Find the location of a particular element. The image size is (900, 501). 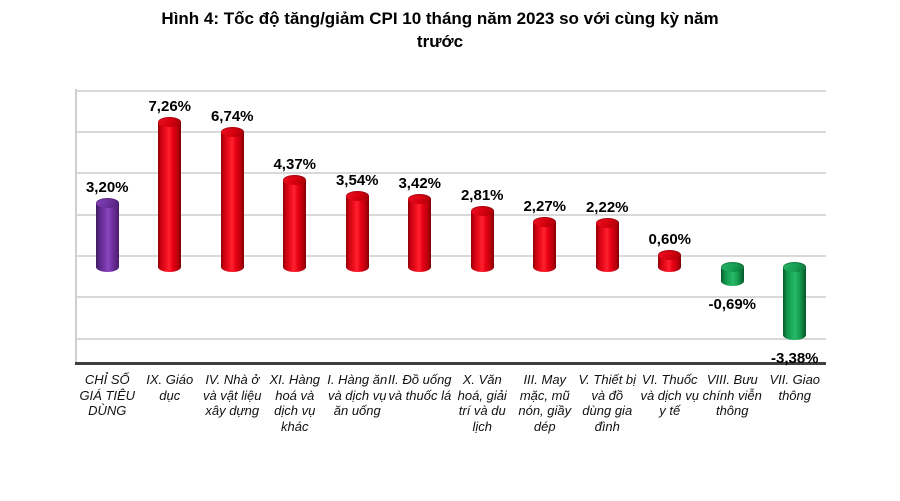

x-axis-line is located at coordinates (450, 363).